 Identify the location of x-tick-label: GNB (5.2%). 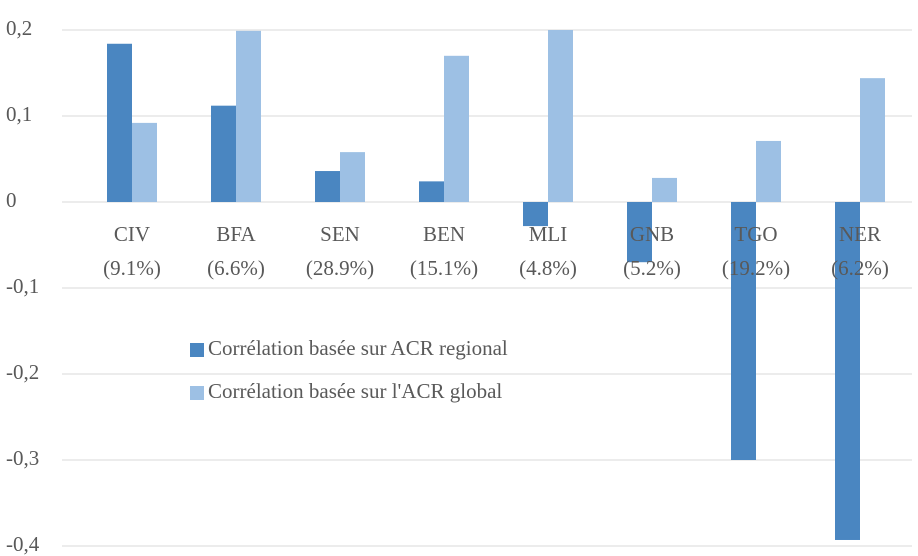
(652, 251).